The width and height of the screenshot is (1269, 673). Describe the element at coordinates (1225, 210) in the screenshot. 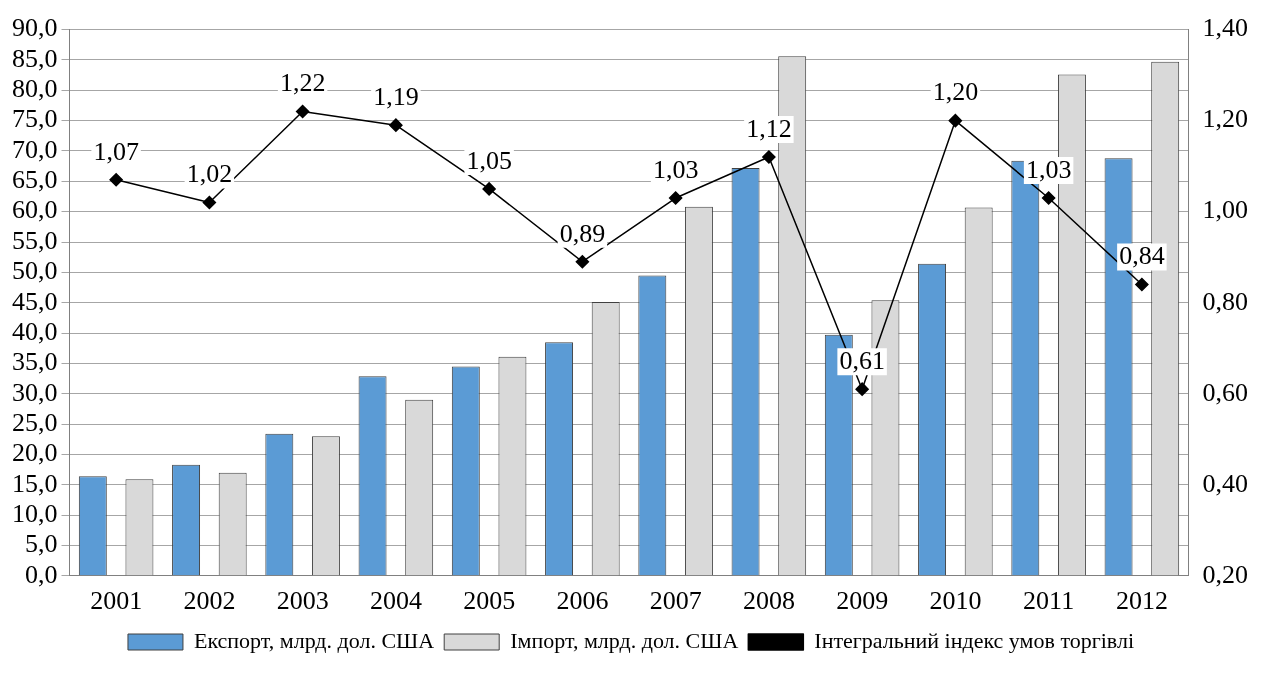

I see `y2-tick-label: 1,00` at that location.